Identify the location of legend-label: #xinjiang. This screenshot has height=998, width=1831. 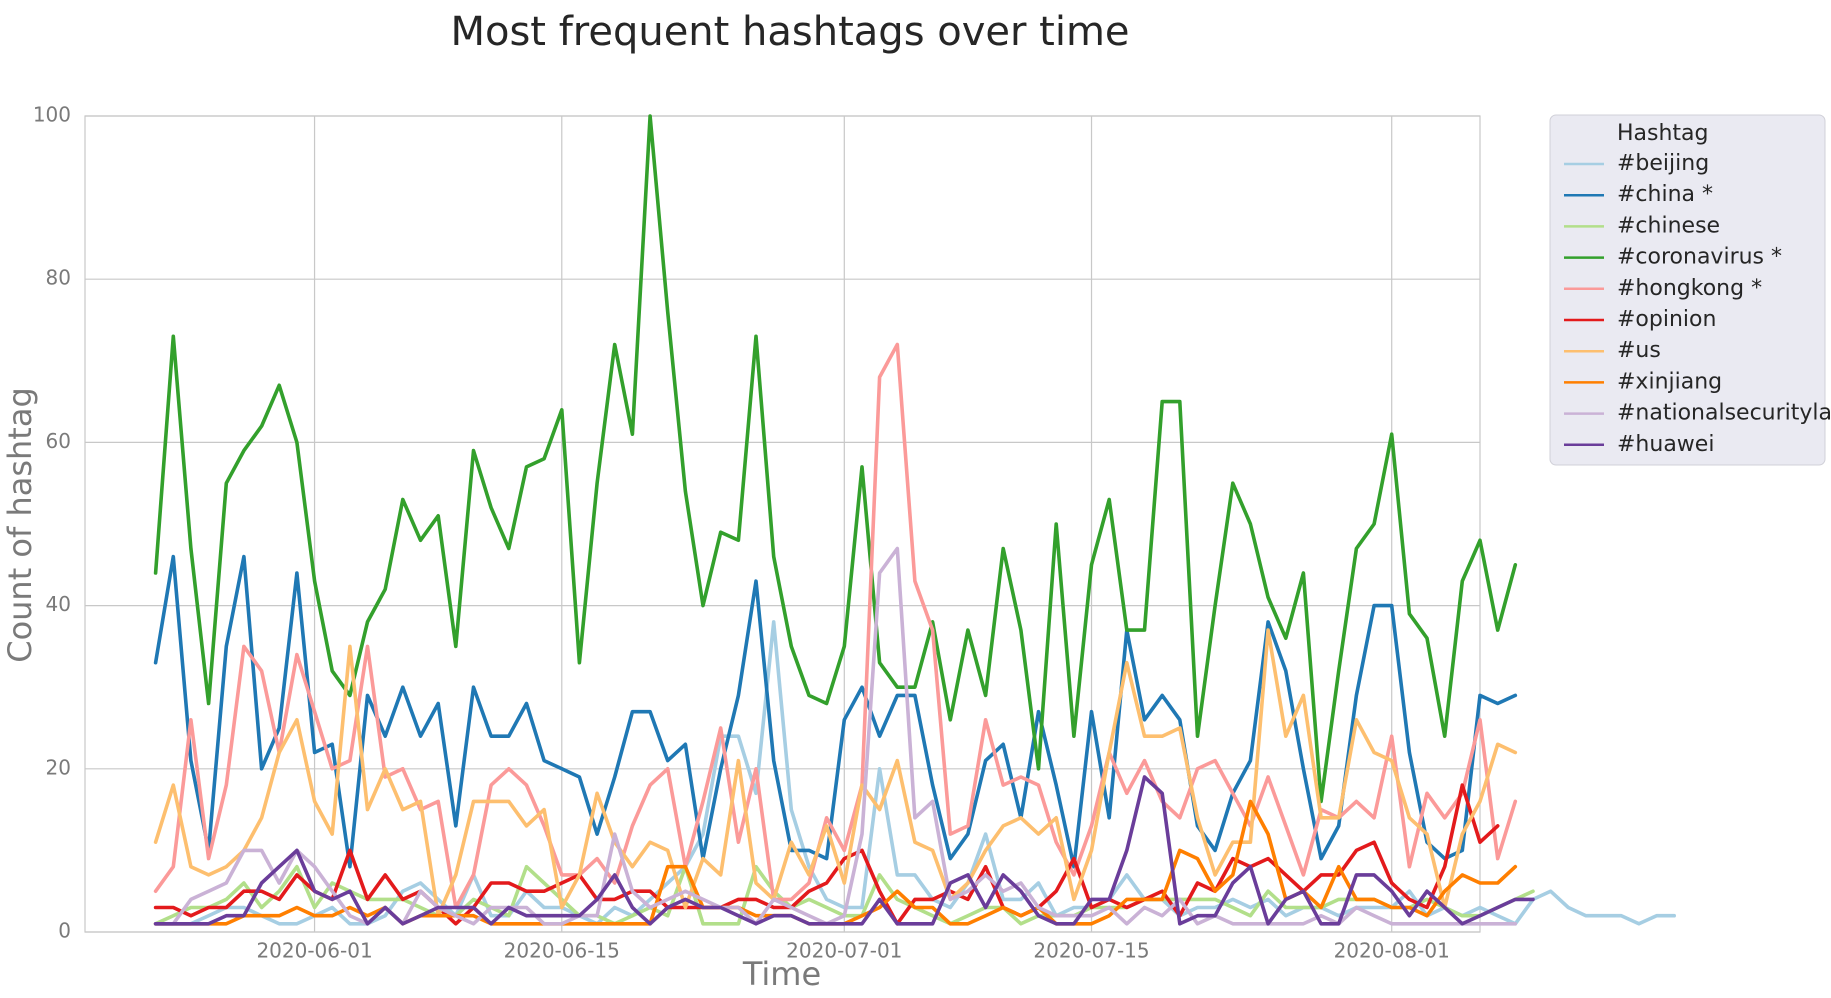
(1669, 381).